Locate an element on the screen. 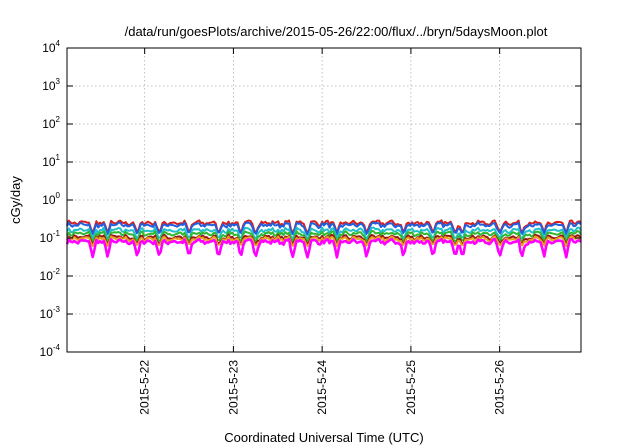 The height and width of the screenshot is (448, 640). y-tick-labels: 10⁴ 10³ 10² 10¹ 10⁰ 10⁻¹ 10⁻² 10⁻³ 10⁻⁴ is located at coordinates (50, 199).